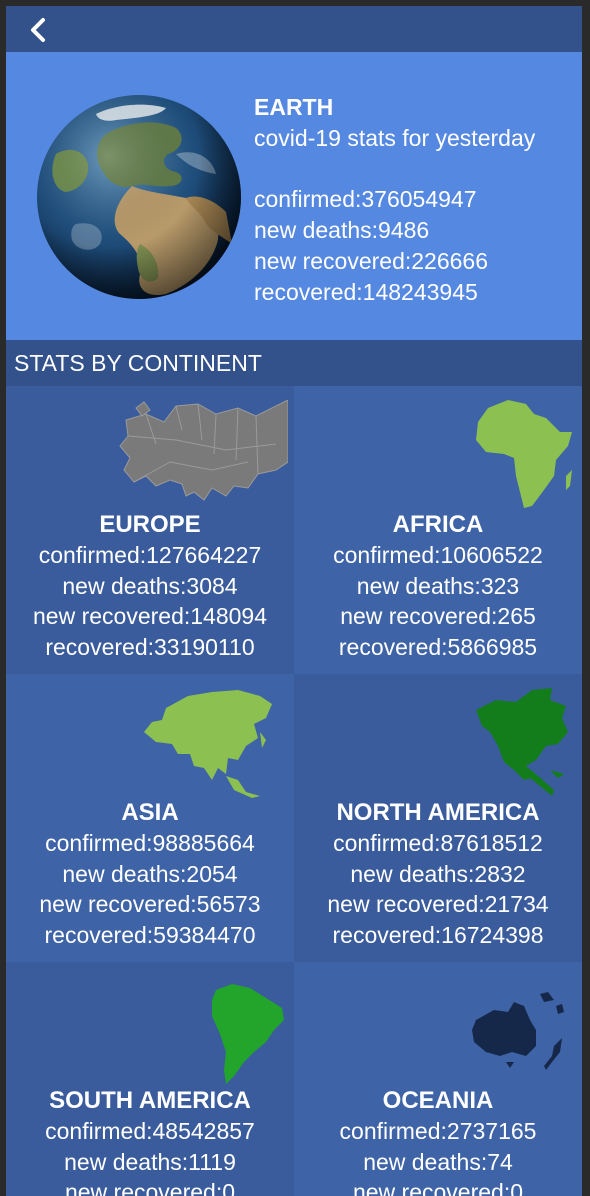  What do you see at coordinates (395, 138) in the screenshot?
I see `earth-subtitle: covid-19 stats for yesterday` at bounding box center [395, 138].